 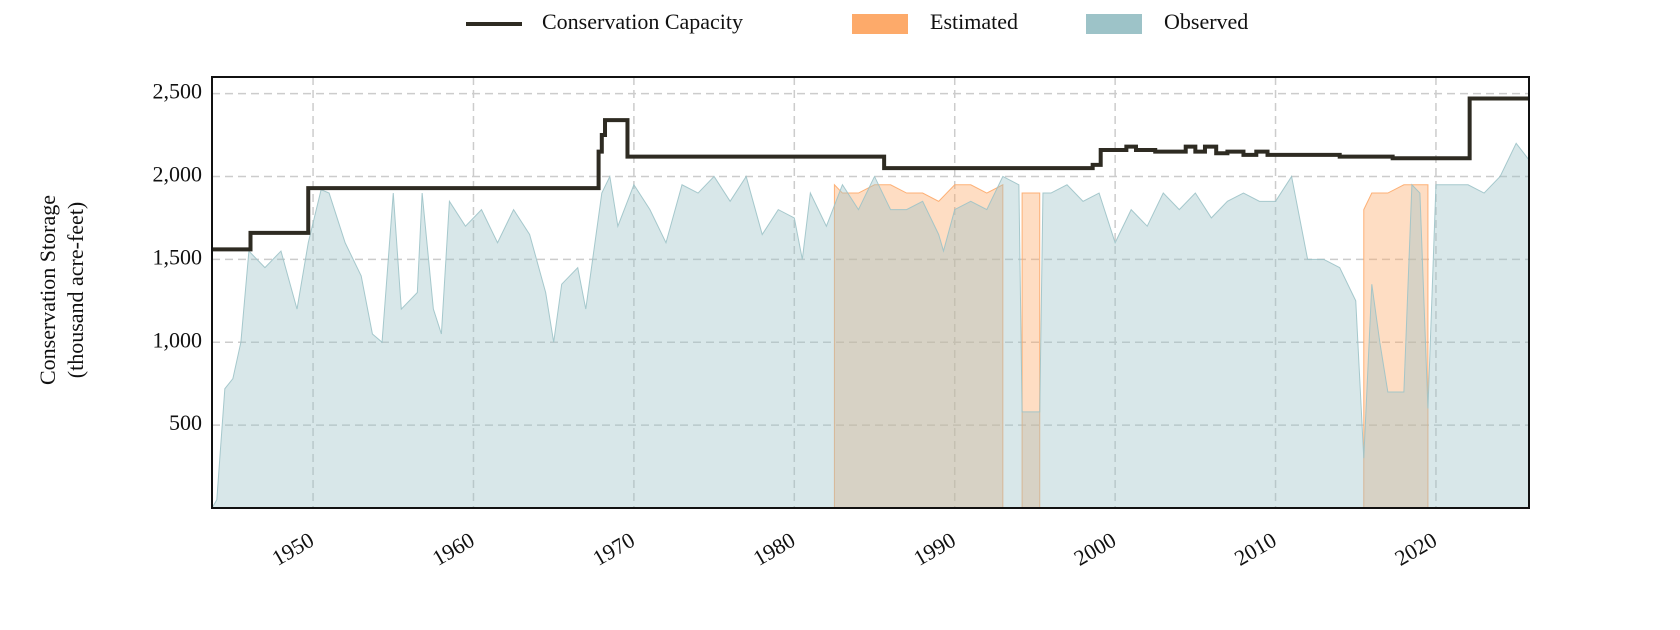 I want to click on x-tick-label: 2000, so click(x=1095, y=549).